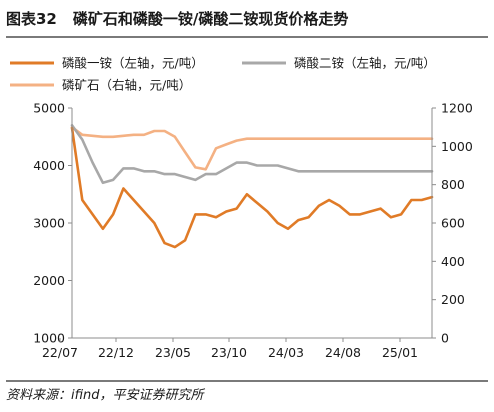  Describe the element at coordinates (247, 381) in the screenshot. I see `bottom-rule` at that location.